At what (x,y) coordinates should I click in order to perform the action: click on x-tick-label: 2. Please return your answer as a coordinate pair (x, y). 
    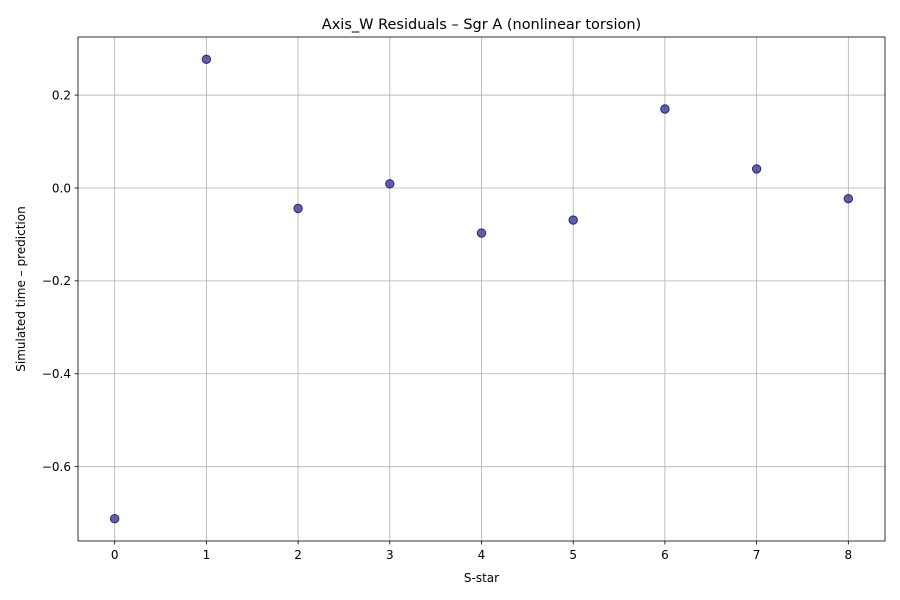
    Looking at the image, I should click on (298, 555).